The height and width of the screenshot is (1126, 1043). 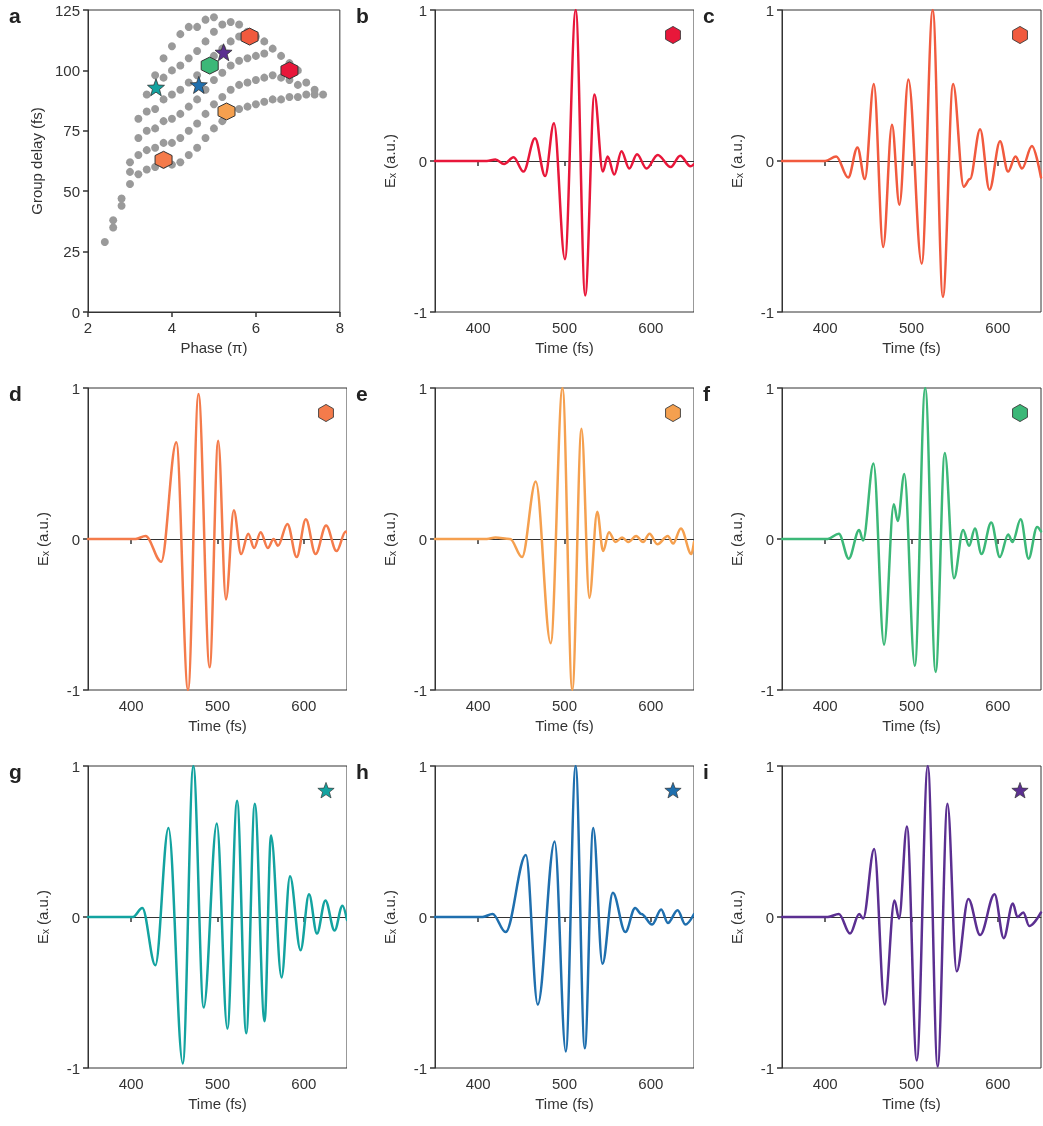 I want to click on chart-title: h, so click(x=362, y=771).